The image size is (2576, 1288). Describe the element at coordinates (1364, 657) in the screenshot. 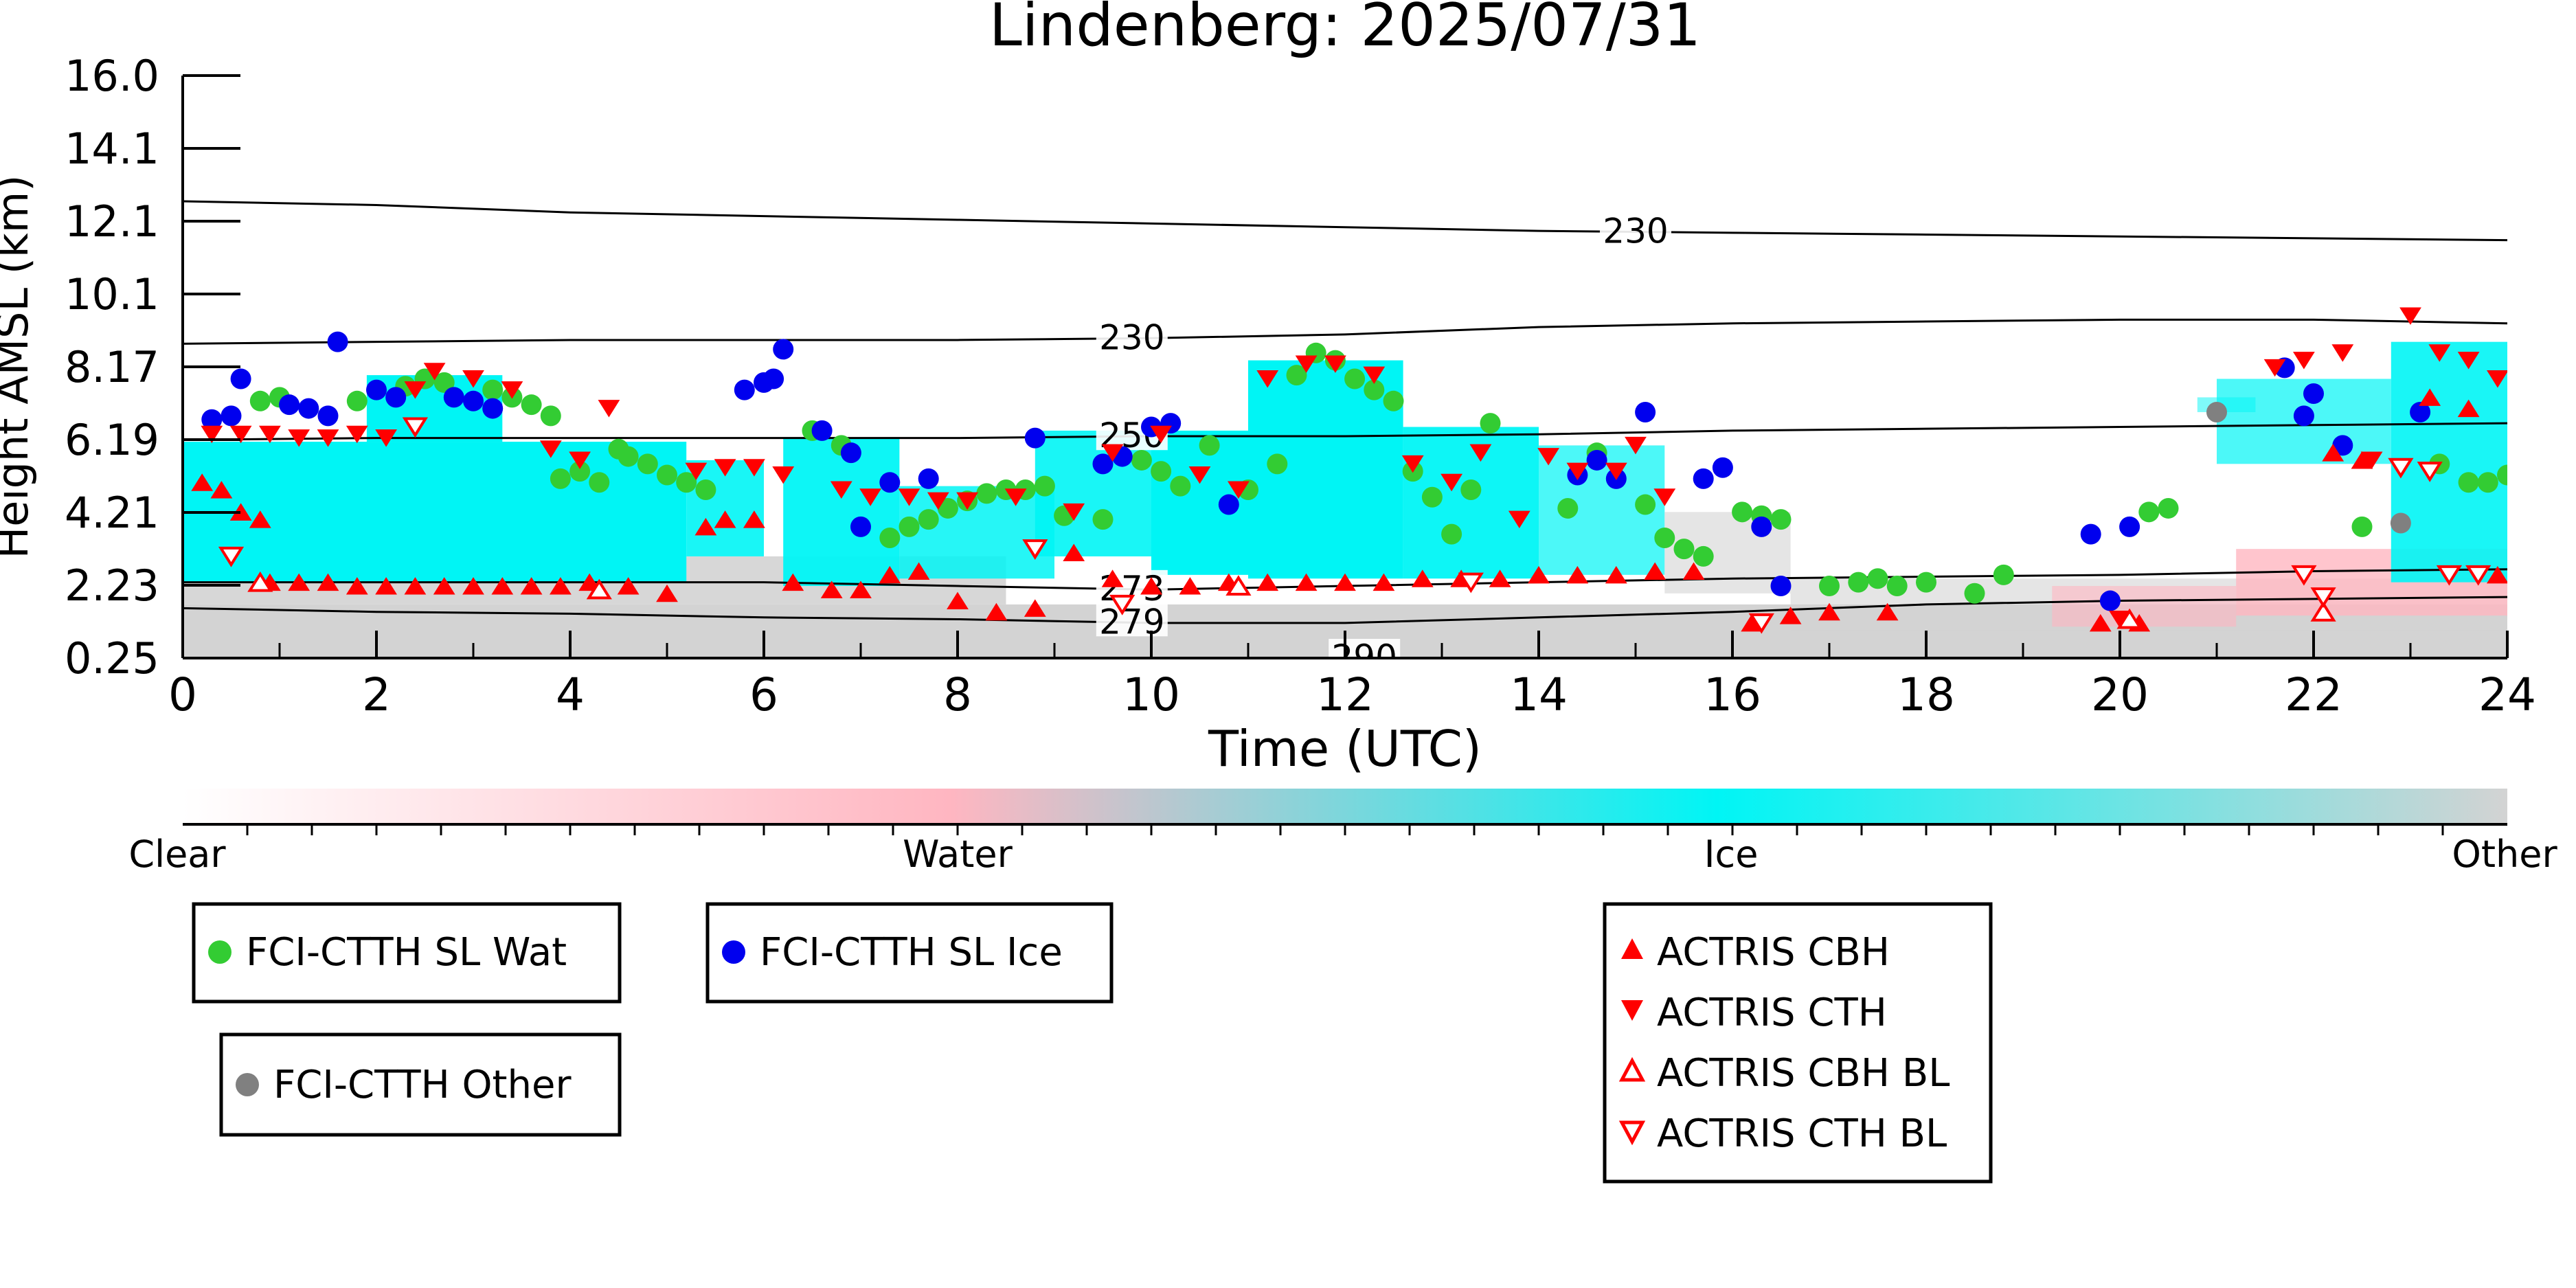

I see `isotherm-label: 290` at that location.